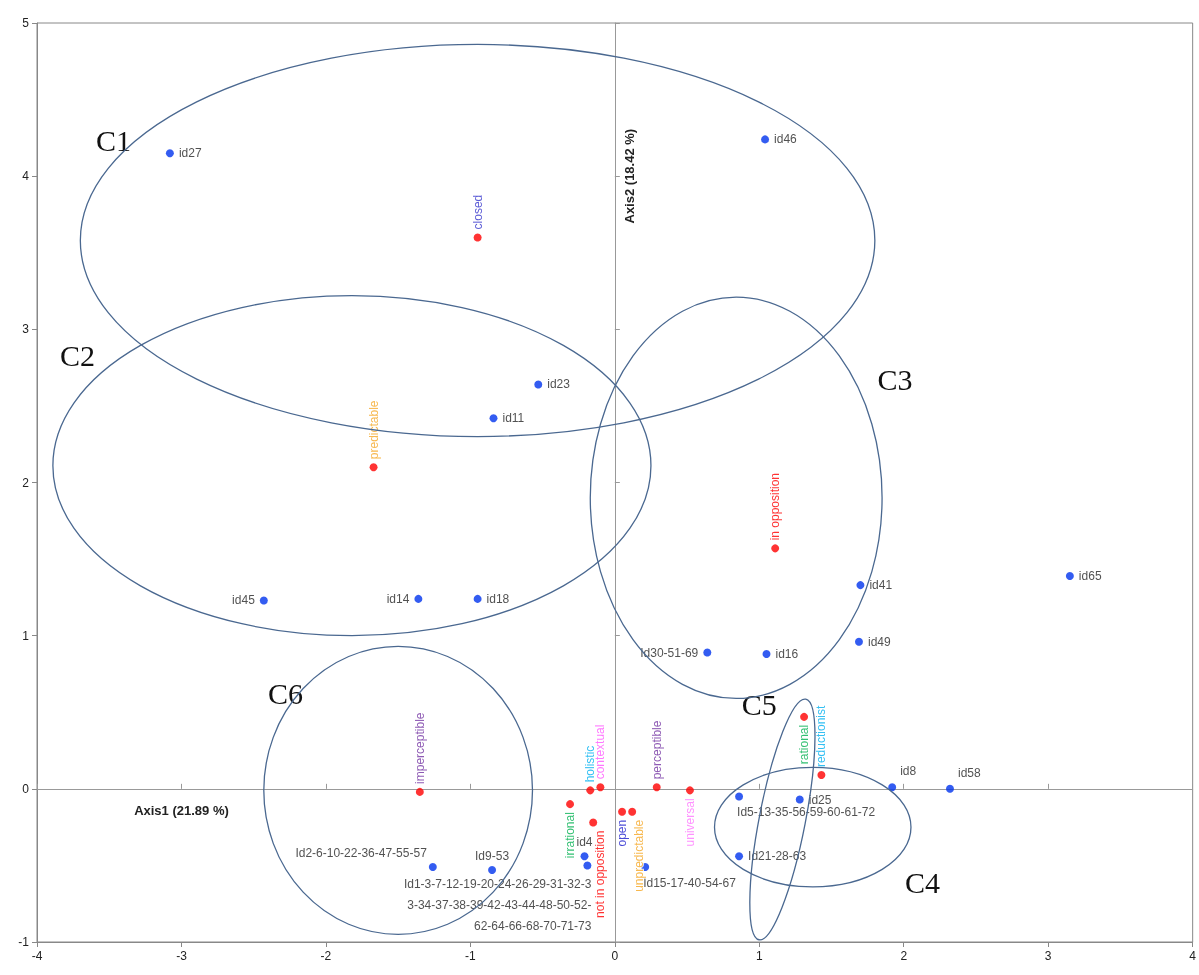 The width and height of the screenshot is (1199, 975). Describe the element at coordinates (398, 598) in the screenshot. I see `data-label: id14` at that location.